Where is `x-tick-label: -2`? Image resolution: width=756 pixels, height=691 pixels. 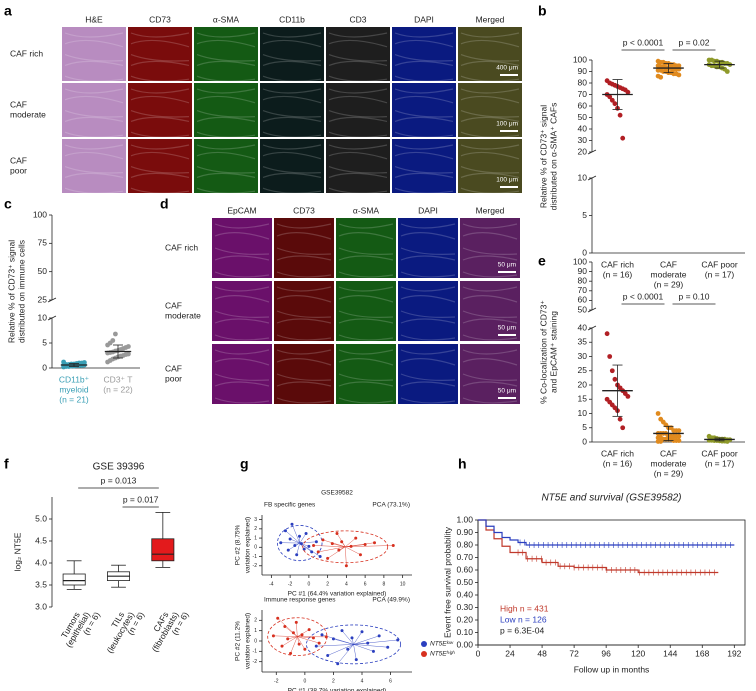
x-tick-label: -2 is located at coordinates (290, 584).